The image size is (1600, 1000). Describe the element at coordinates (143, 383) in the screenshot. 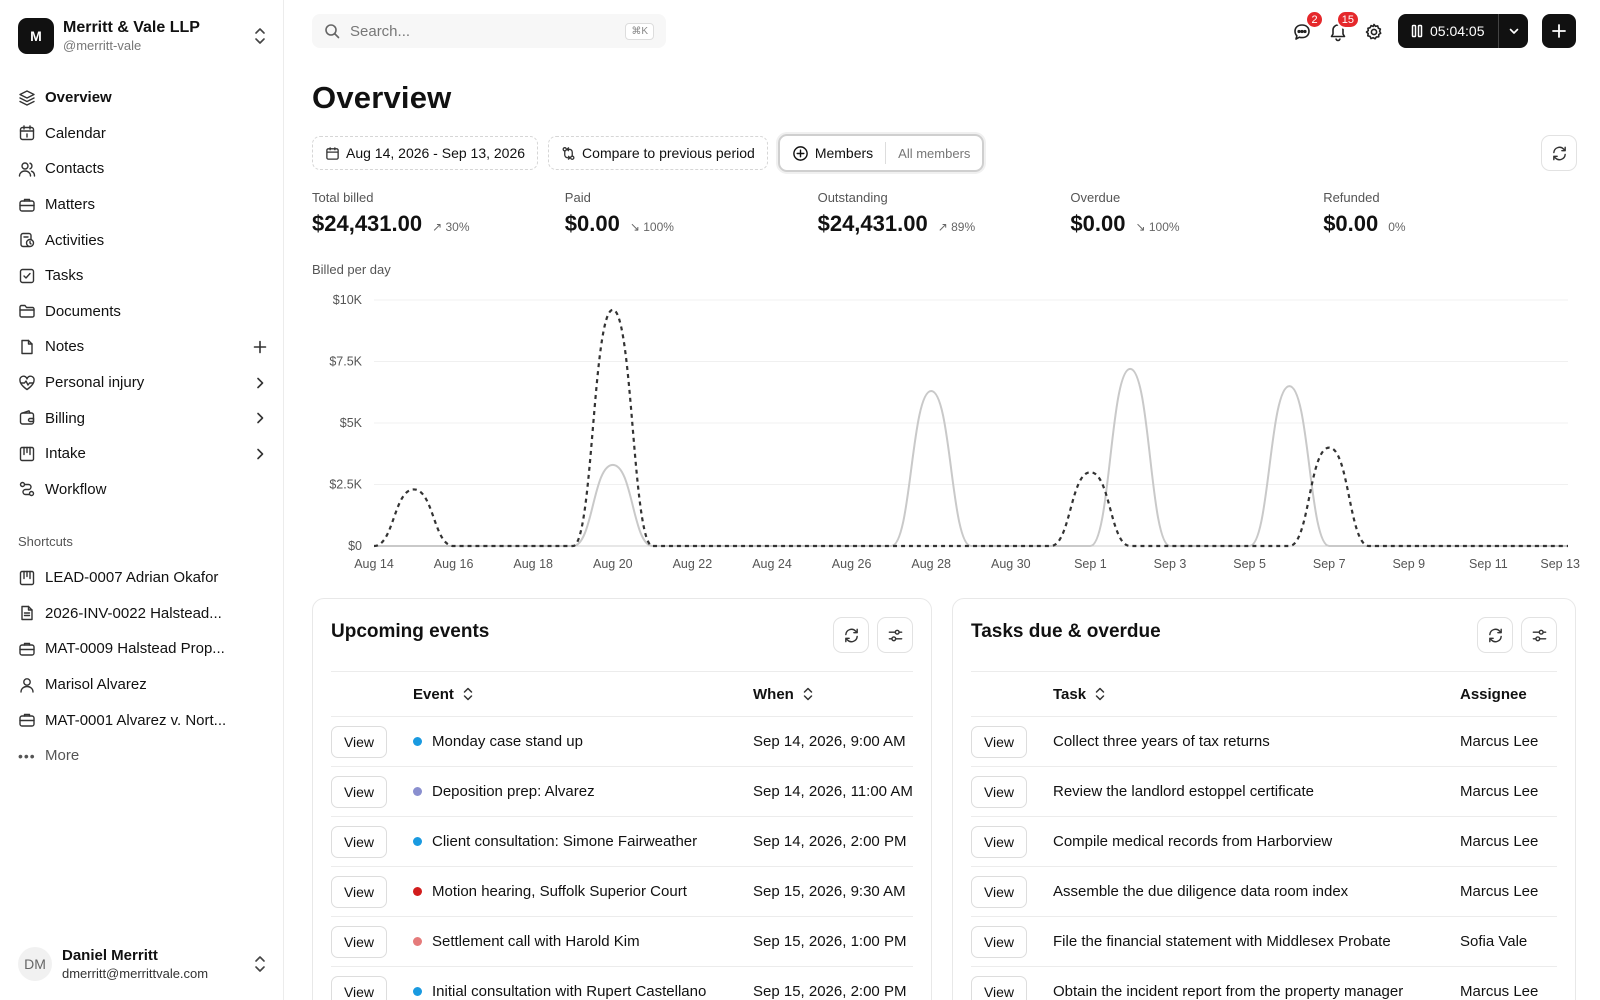

I see `sidebar-item-personal-injury: Personal injury` at that location.